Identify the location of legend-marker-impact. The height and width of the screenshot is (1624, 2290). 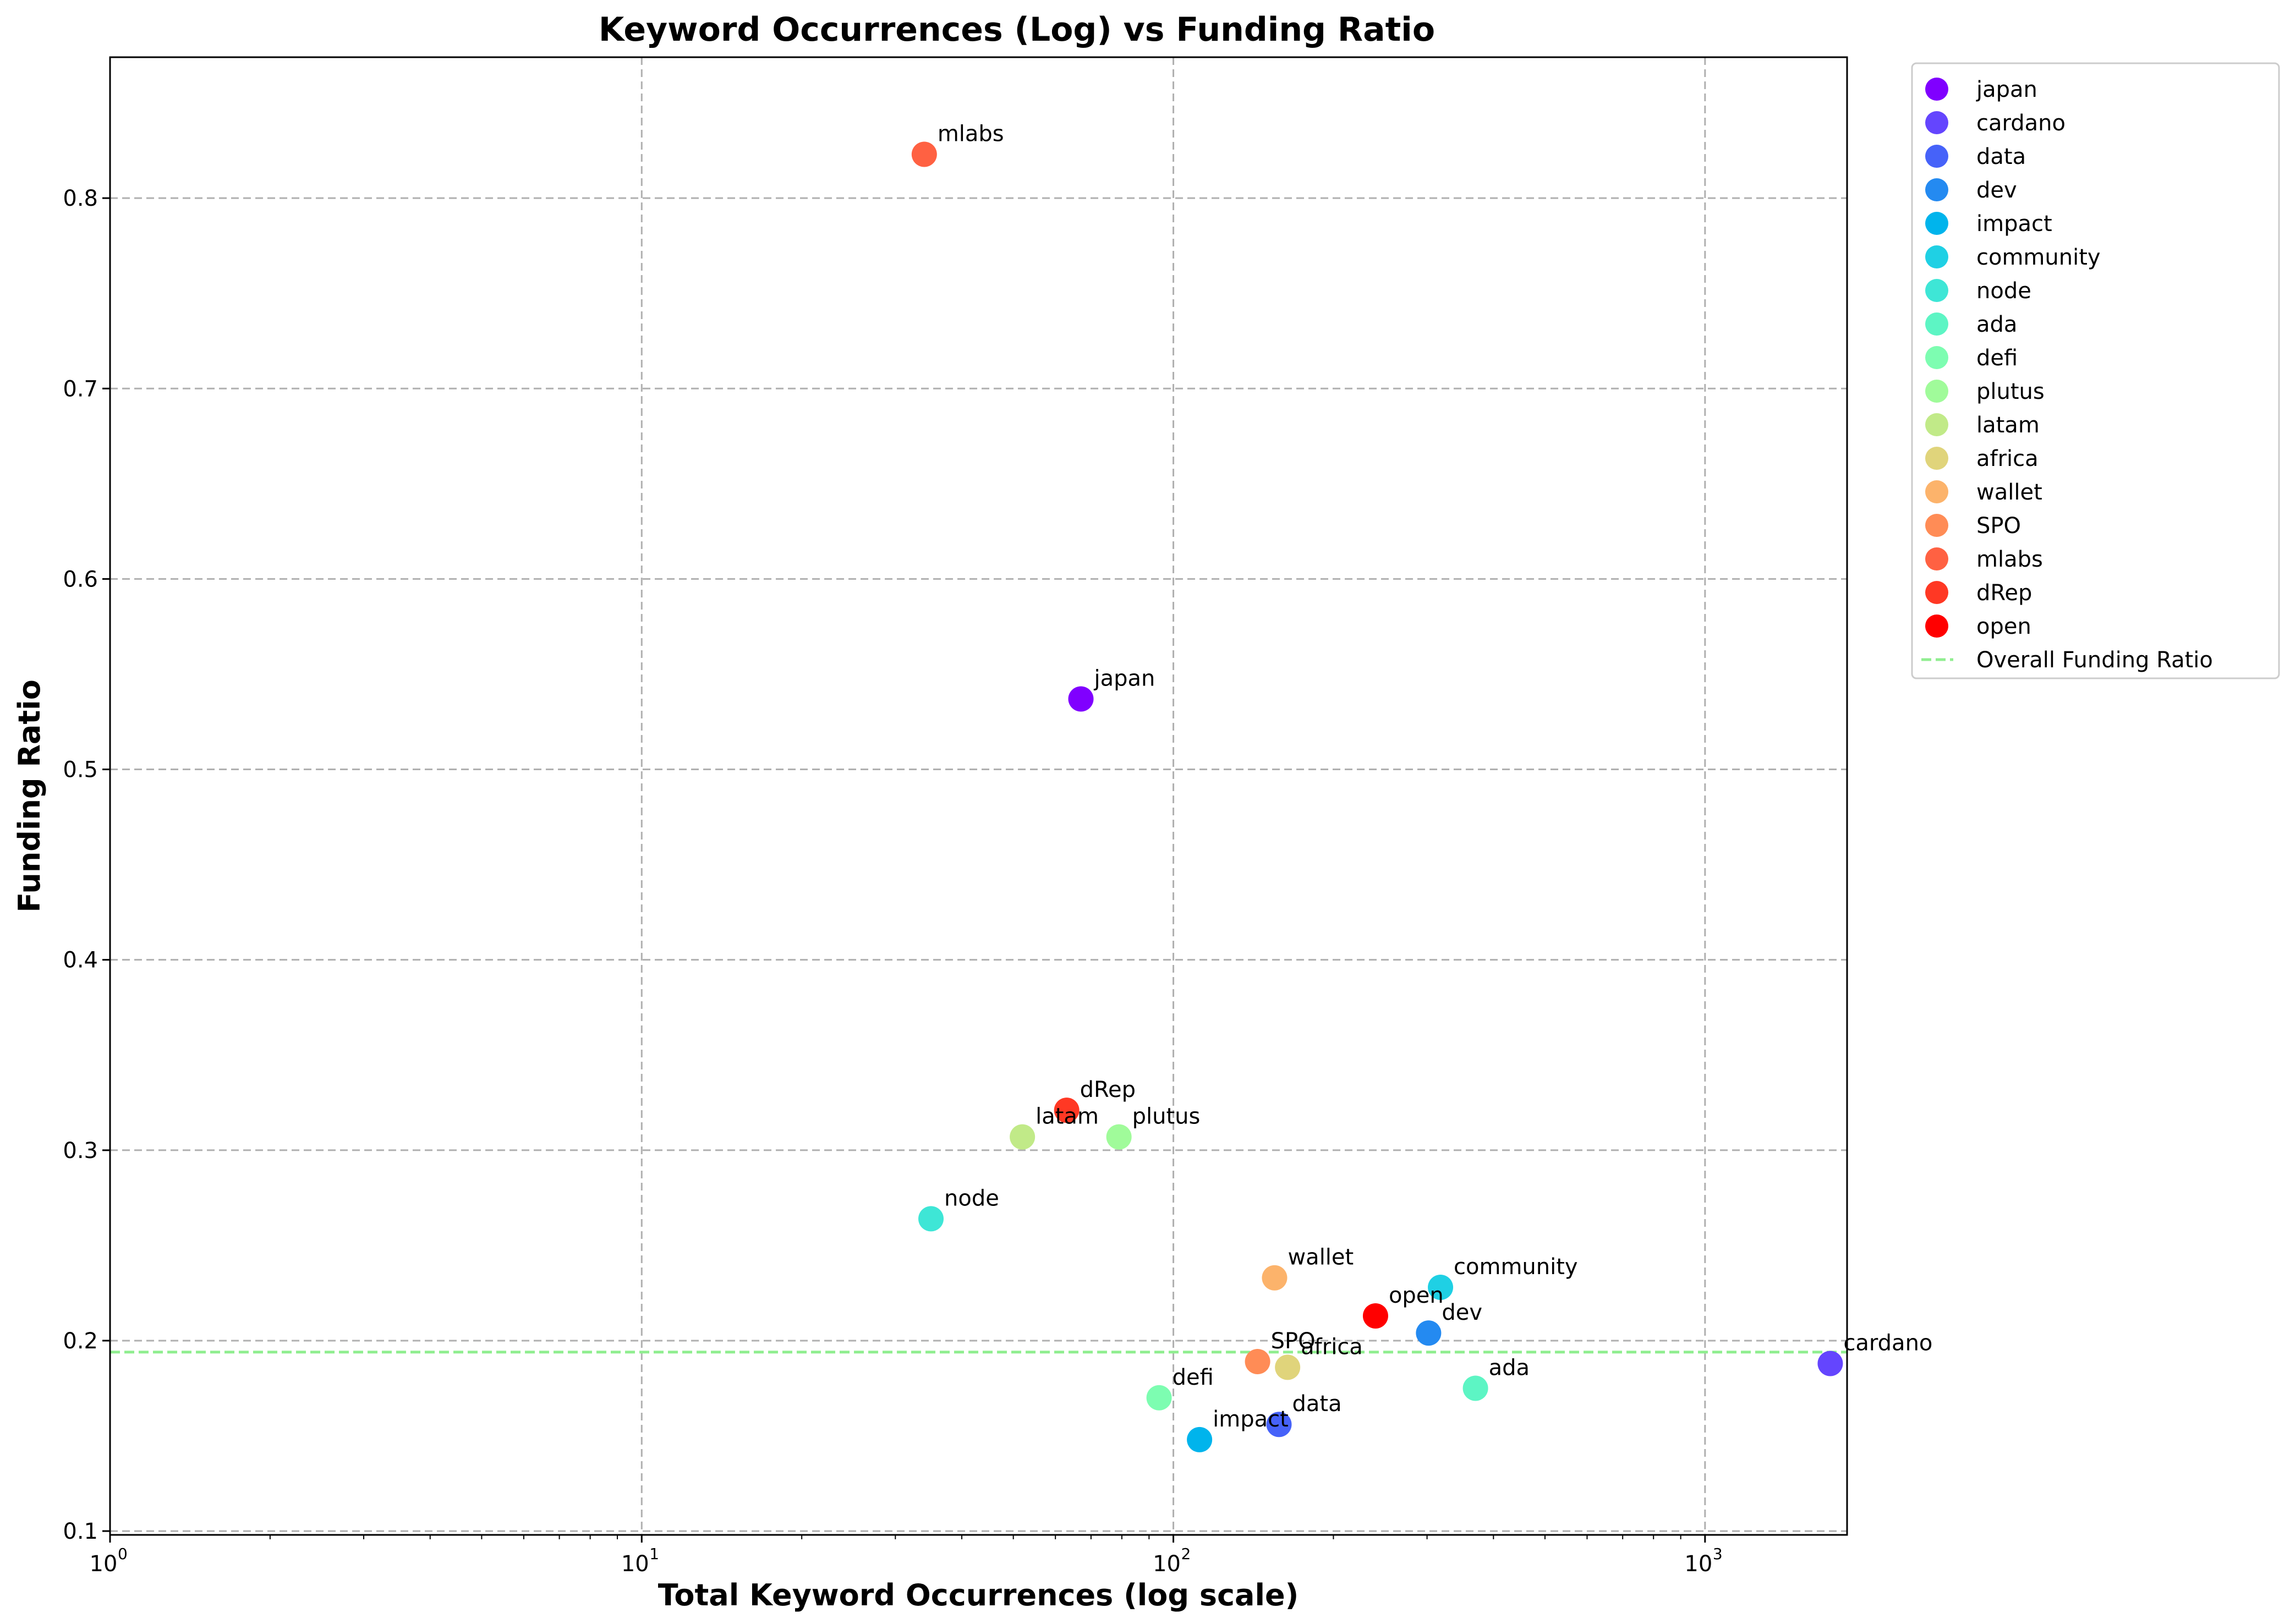
(1936, 223).